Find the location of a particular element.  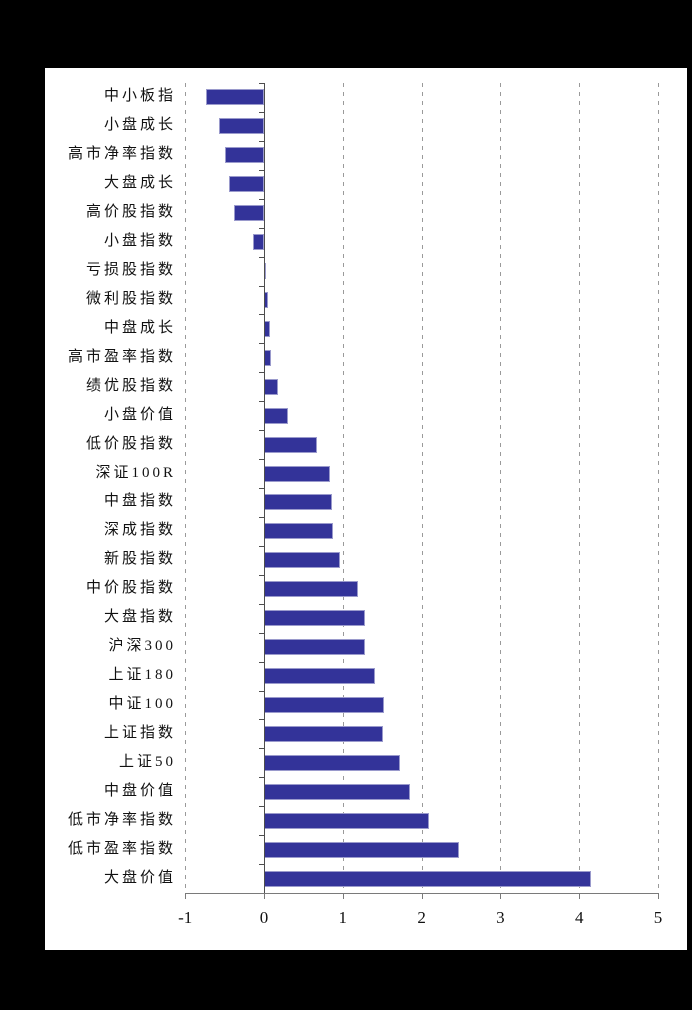

category-label: 上证180 is located at coordinates (142, 675).